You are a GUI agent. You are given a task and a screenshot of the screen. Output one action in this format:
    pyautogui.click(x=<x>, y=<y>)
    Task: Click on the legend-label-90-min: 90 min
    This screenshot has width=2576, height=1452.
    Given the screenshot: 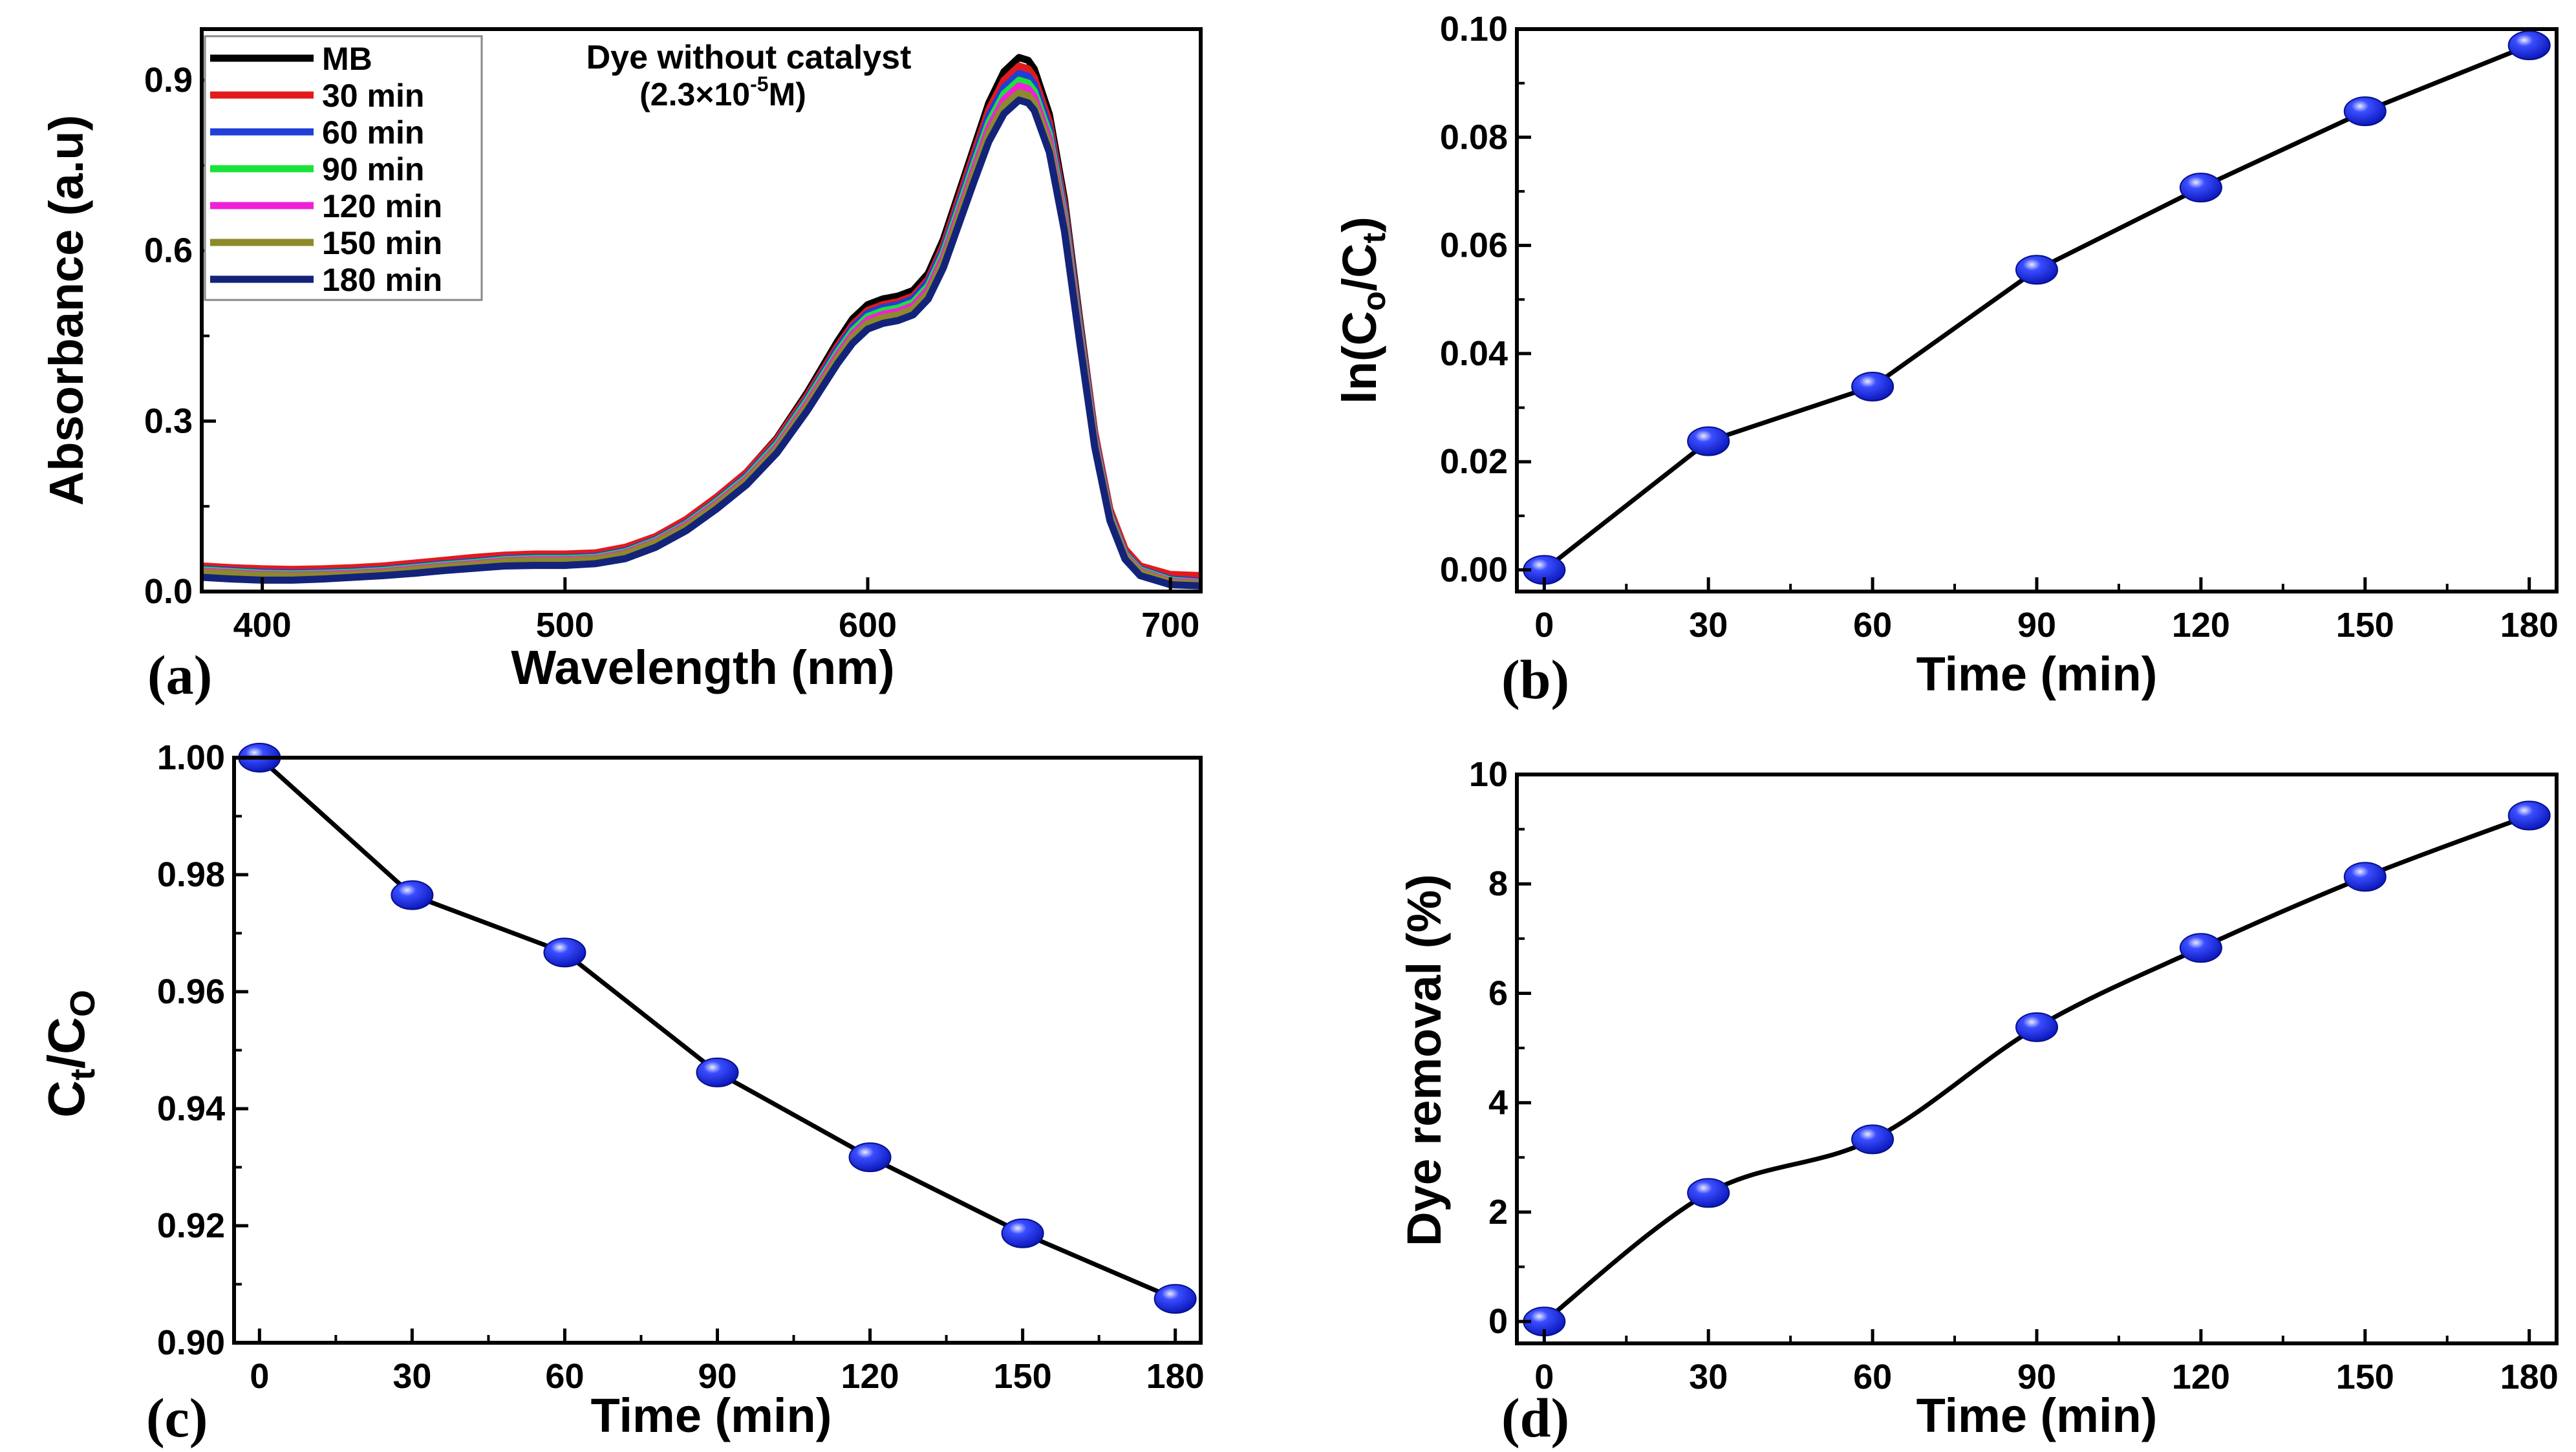 What is the action you would take?
    pyautogui.click(x=373, y=169)
    